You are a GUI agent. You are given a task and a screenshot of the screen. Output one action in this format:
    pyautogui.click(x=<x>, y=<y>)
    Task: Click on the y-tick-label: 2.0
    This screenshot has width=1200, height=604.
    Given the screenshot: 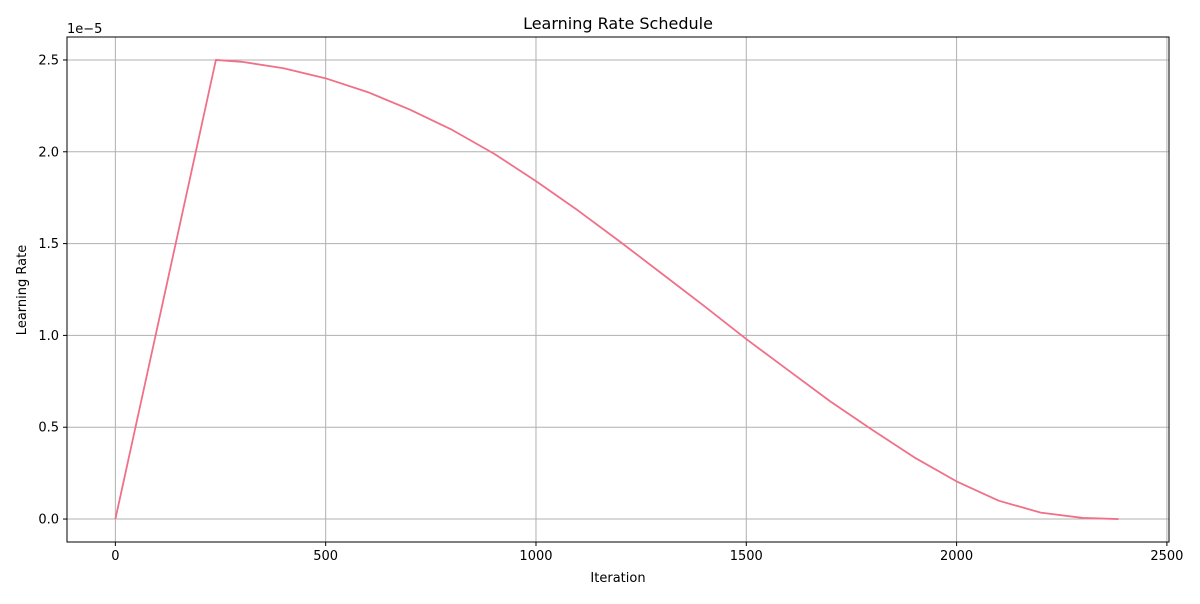 What is the action you would take?
    pyautogui.click(x=48, y=152)
    